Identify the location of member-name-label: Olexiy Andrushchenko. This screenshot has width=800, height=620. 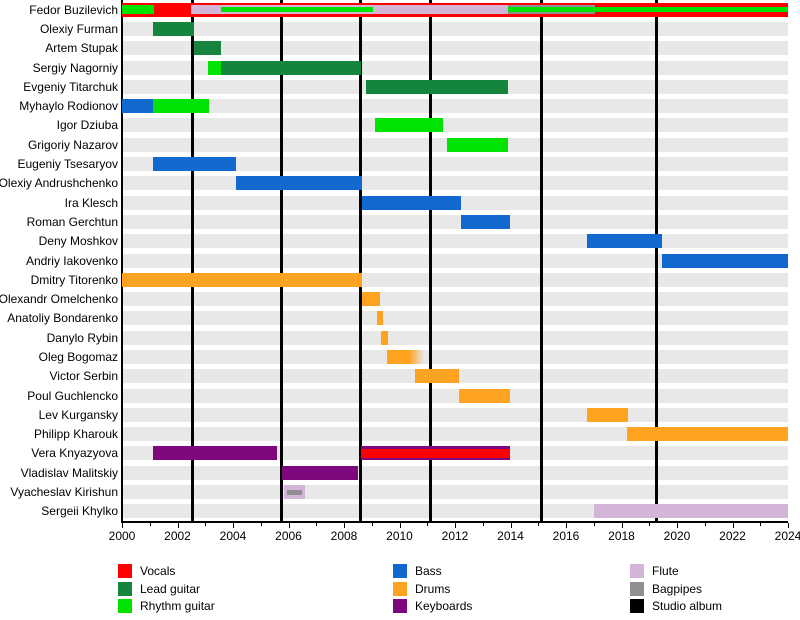
(59, 183).